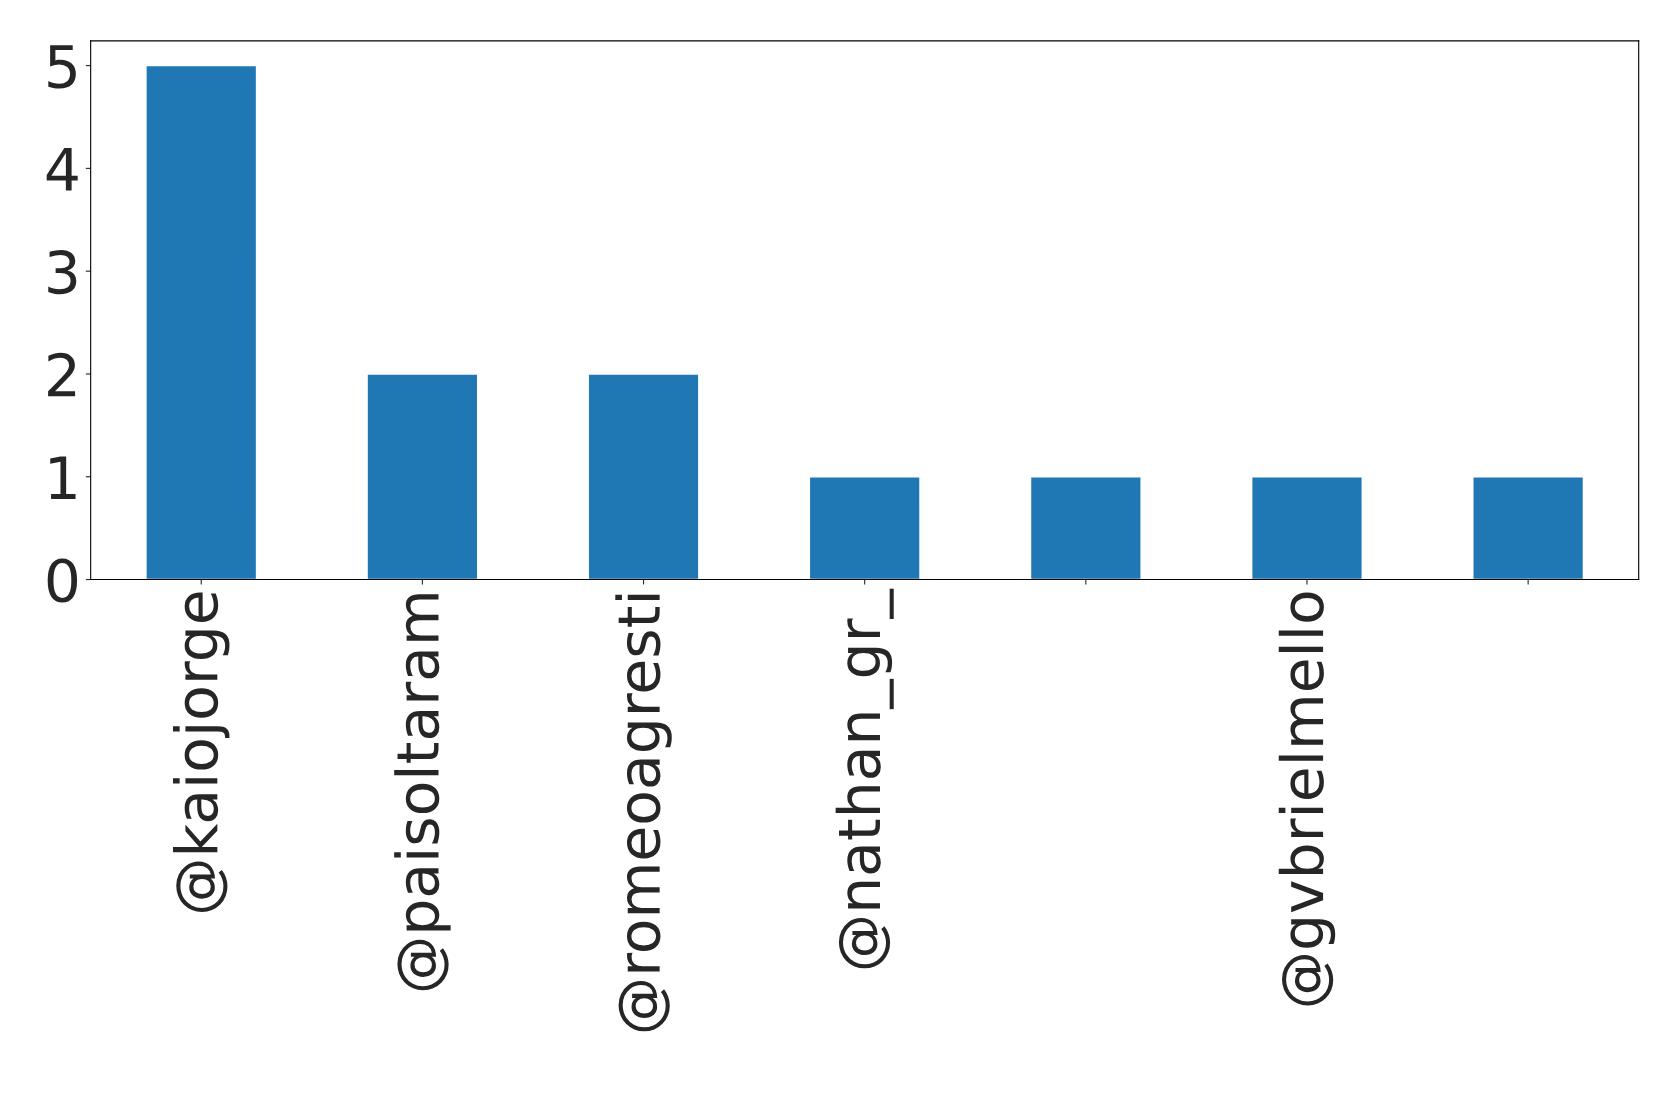  Describe the element at coordinates (63, 477) in the screenshot. I see `y-tick-label: 1` at that location.